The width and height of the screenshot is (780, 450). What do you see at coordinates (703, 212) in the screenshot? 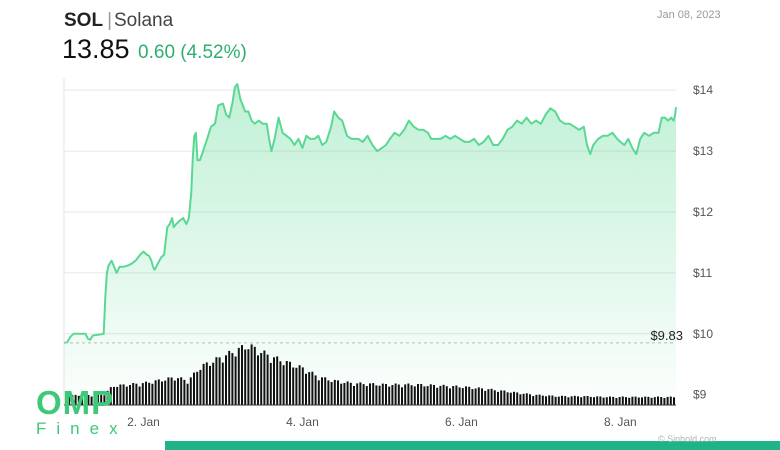
I see `y-tick-label: $12` at bounding box center [703, 212].